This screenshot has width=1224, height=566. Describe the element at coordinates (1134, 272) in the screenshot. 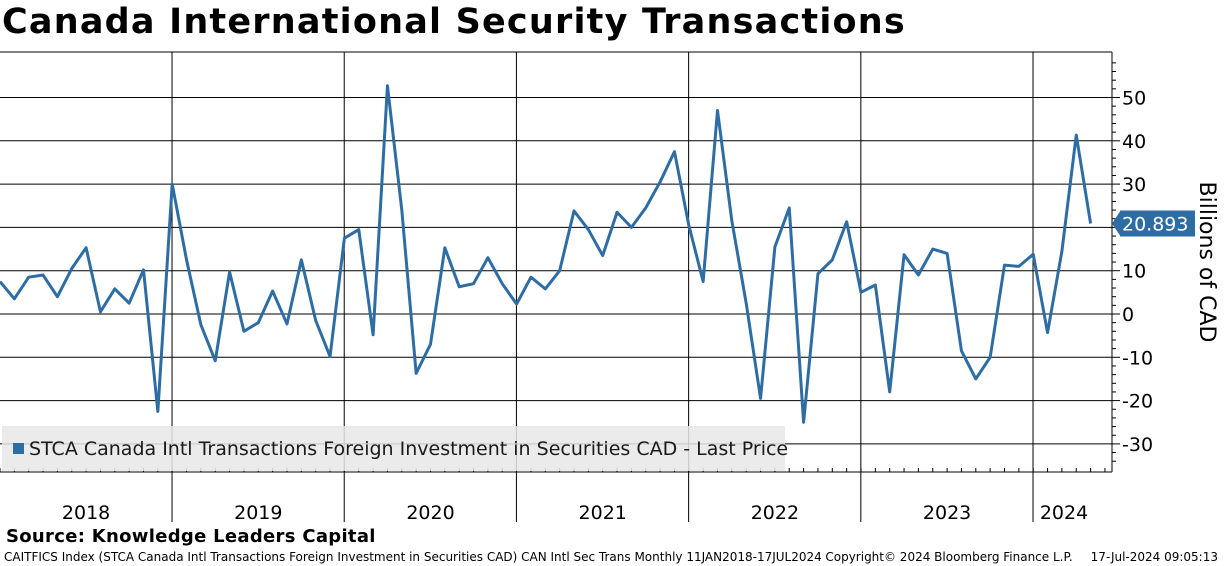

I see `y-tick-label: 10` at that location.